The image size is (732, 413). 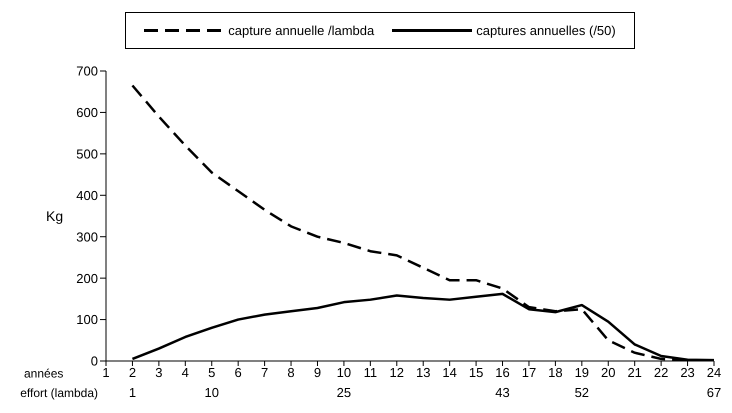 I want to click on y-tick-label: 200, so click(x=87, y=278).